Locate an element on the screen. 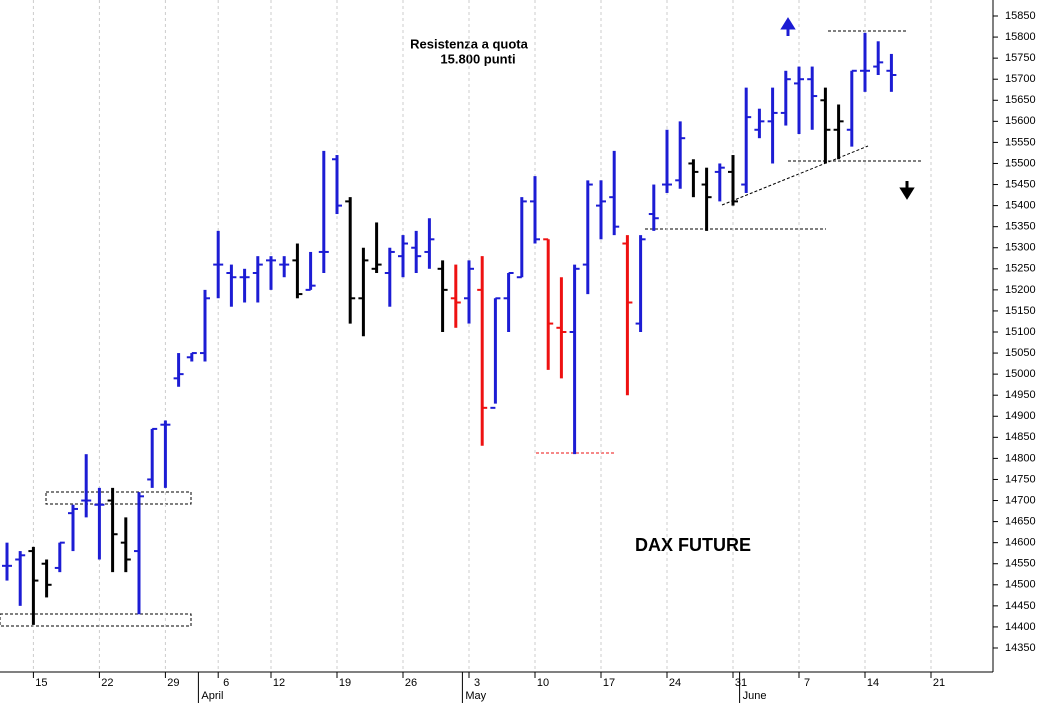  x-tick-label: 31 is located at coordinates (741, 683).